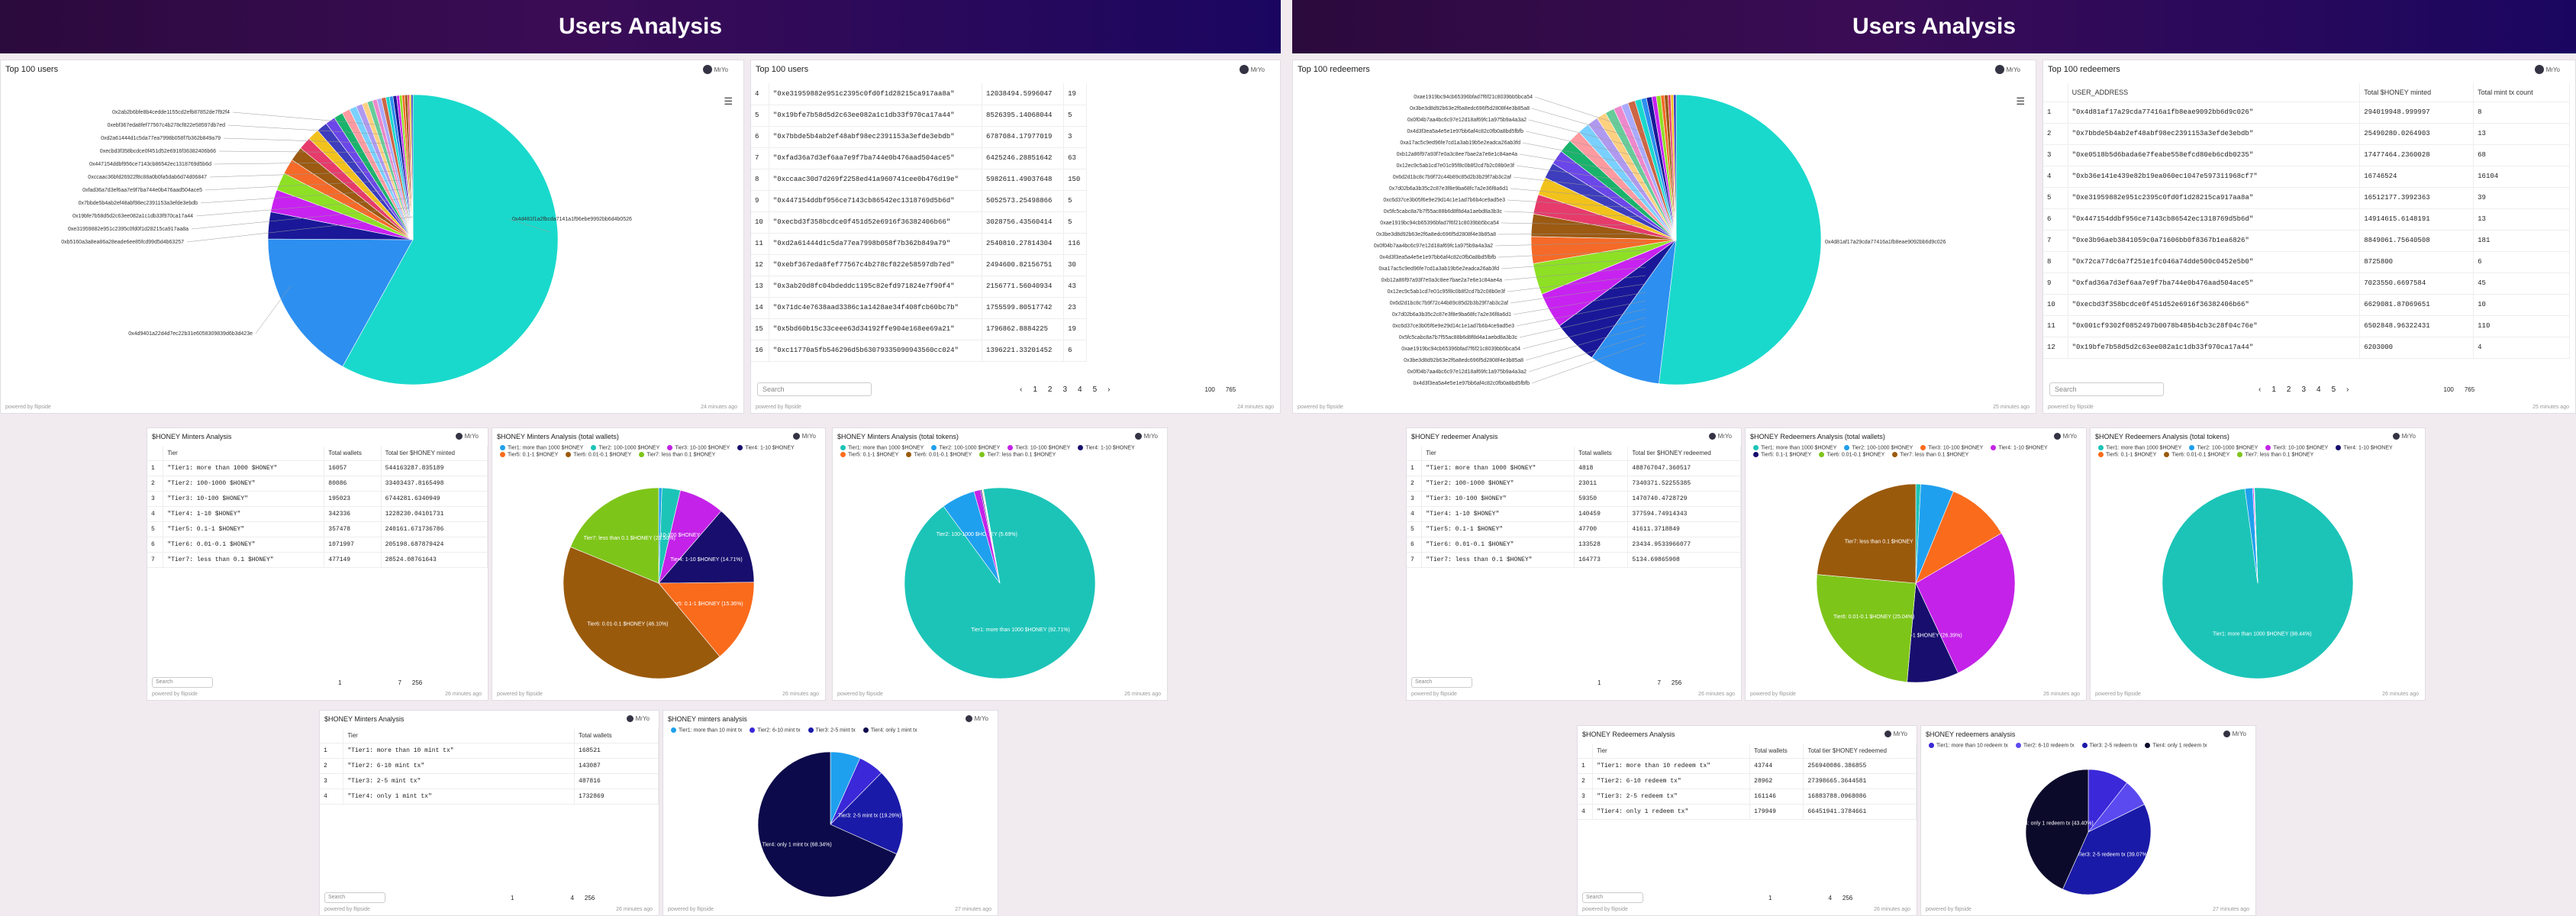 This screenshot has height=916, width=2576. Describe the element at coordinates (1968, 745) in the screenshot. I see `legend-item: Tier1: more than 10 redeem tx` at that location.